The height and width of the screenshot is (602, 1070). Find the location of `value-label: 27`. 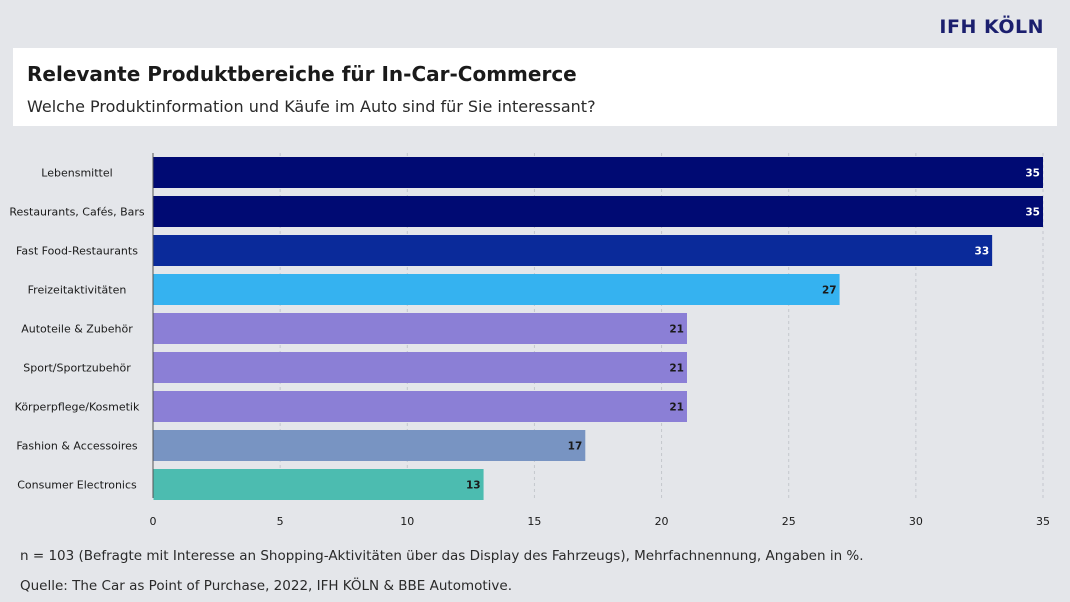

value-label: 27 is located at coordinates (829, 291).